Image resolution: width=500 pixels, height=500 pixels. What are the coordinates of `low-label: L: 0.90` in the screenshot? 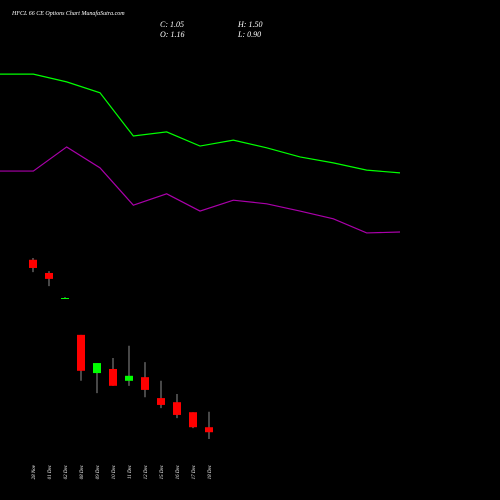 It's located at (249, 34).